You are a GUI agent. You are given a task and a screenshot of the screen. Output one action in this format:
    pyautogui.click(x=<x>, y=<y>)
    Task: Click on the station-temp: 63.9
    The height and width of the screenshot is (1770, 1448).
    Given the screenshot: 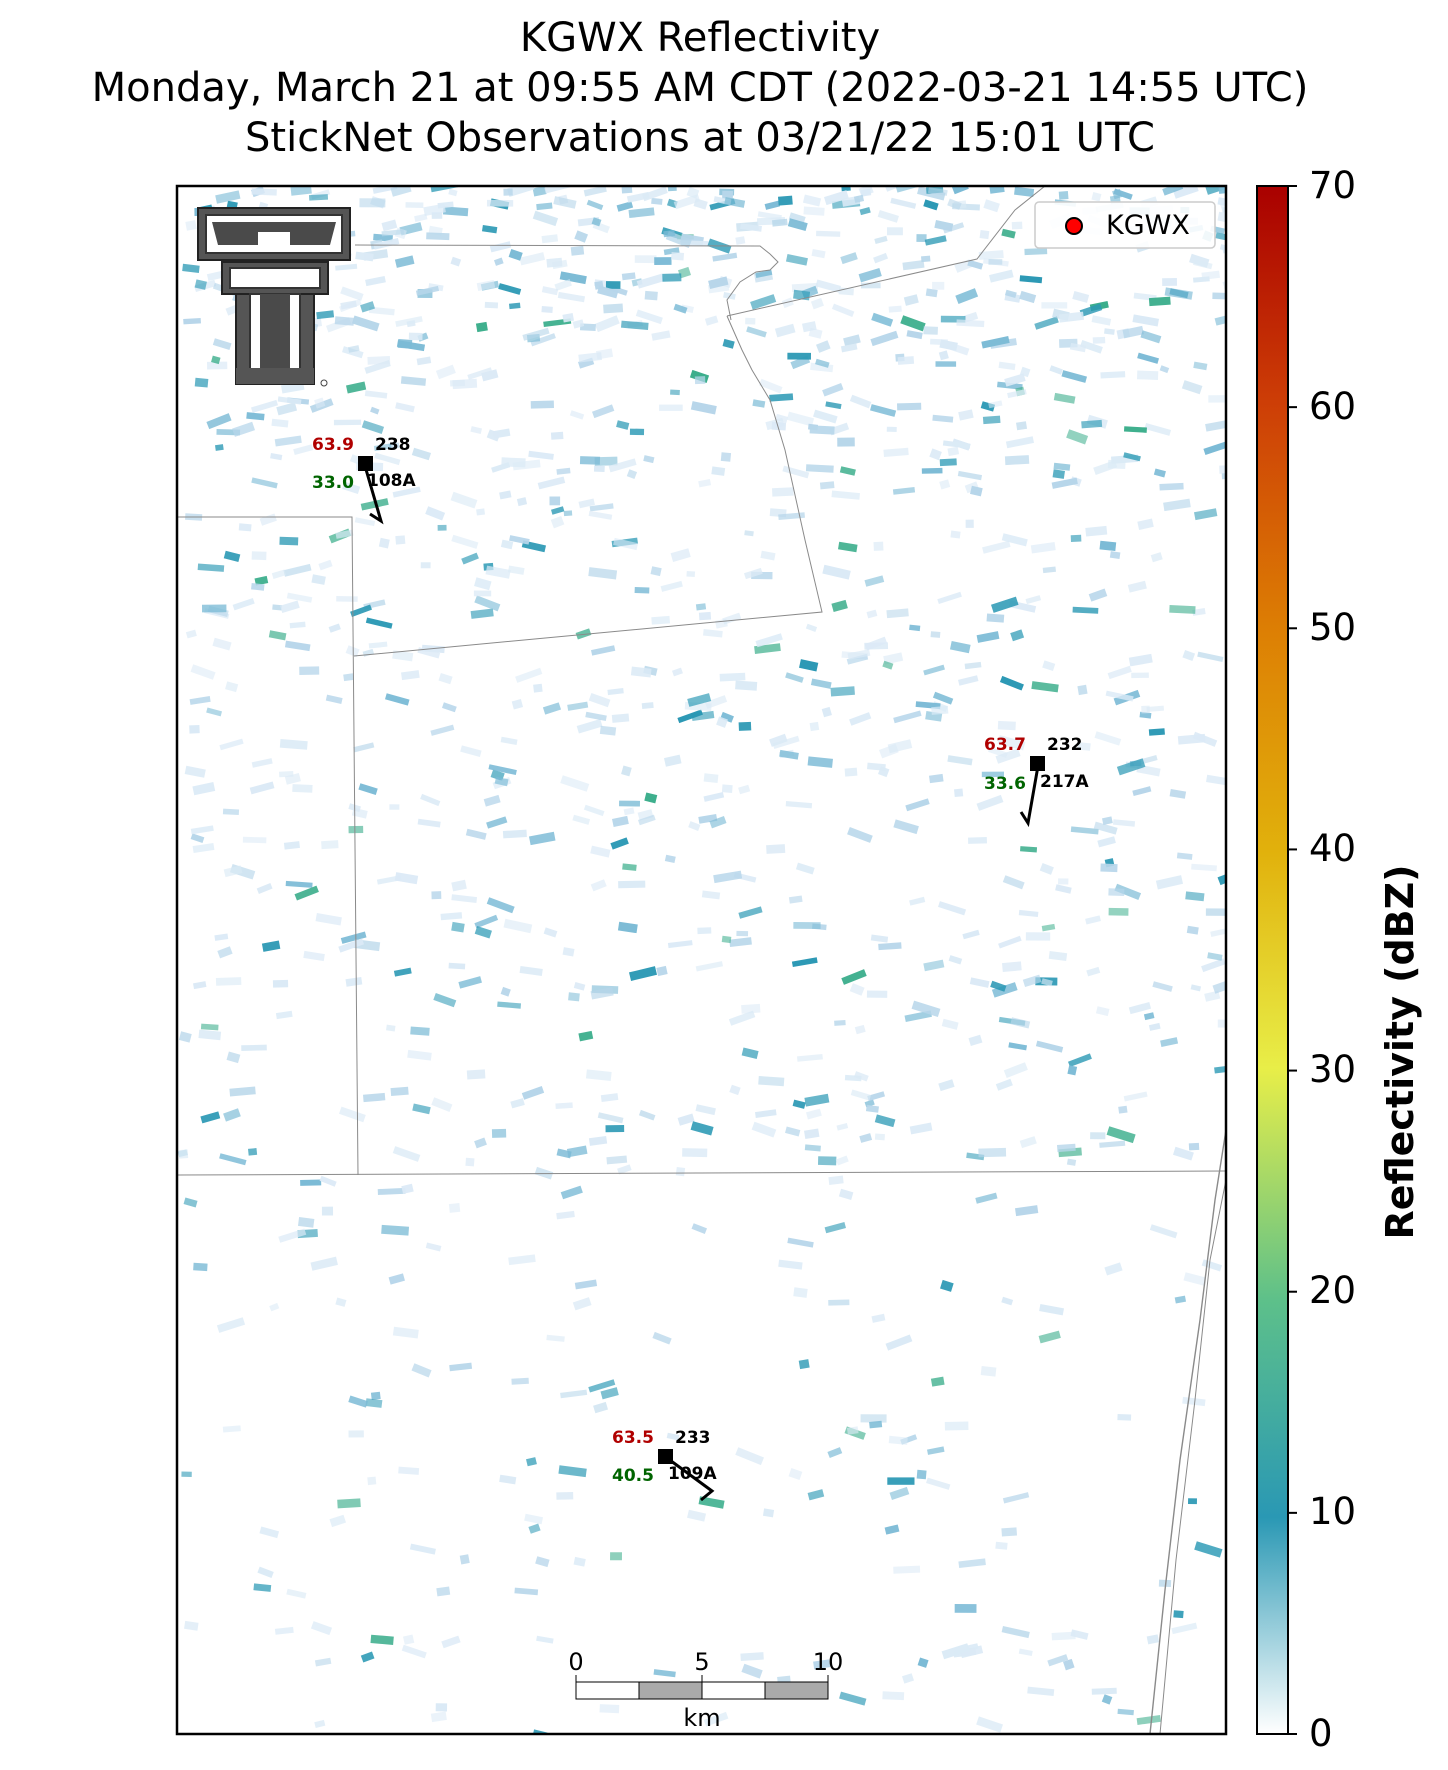 What is the action you would take?
    pyautogui.click(x=333, y=445)
    